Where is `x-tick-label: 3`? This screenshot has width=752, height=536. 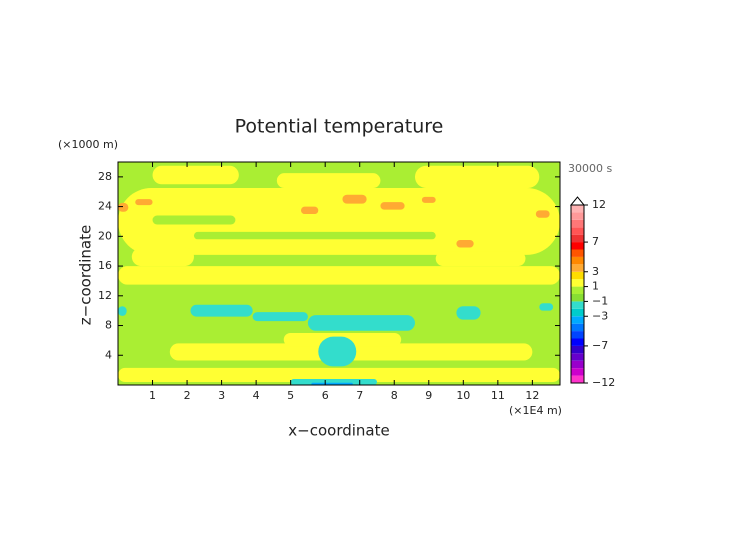 x-tick-label: 3 is located at coordinates (221, 395).